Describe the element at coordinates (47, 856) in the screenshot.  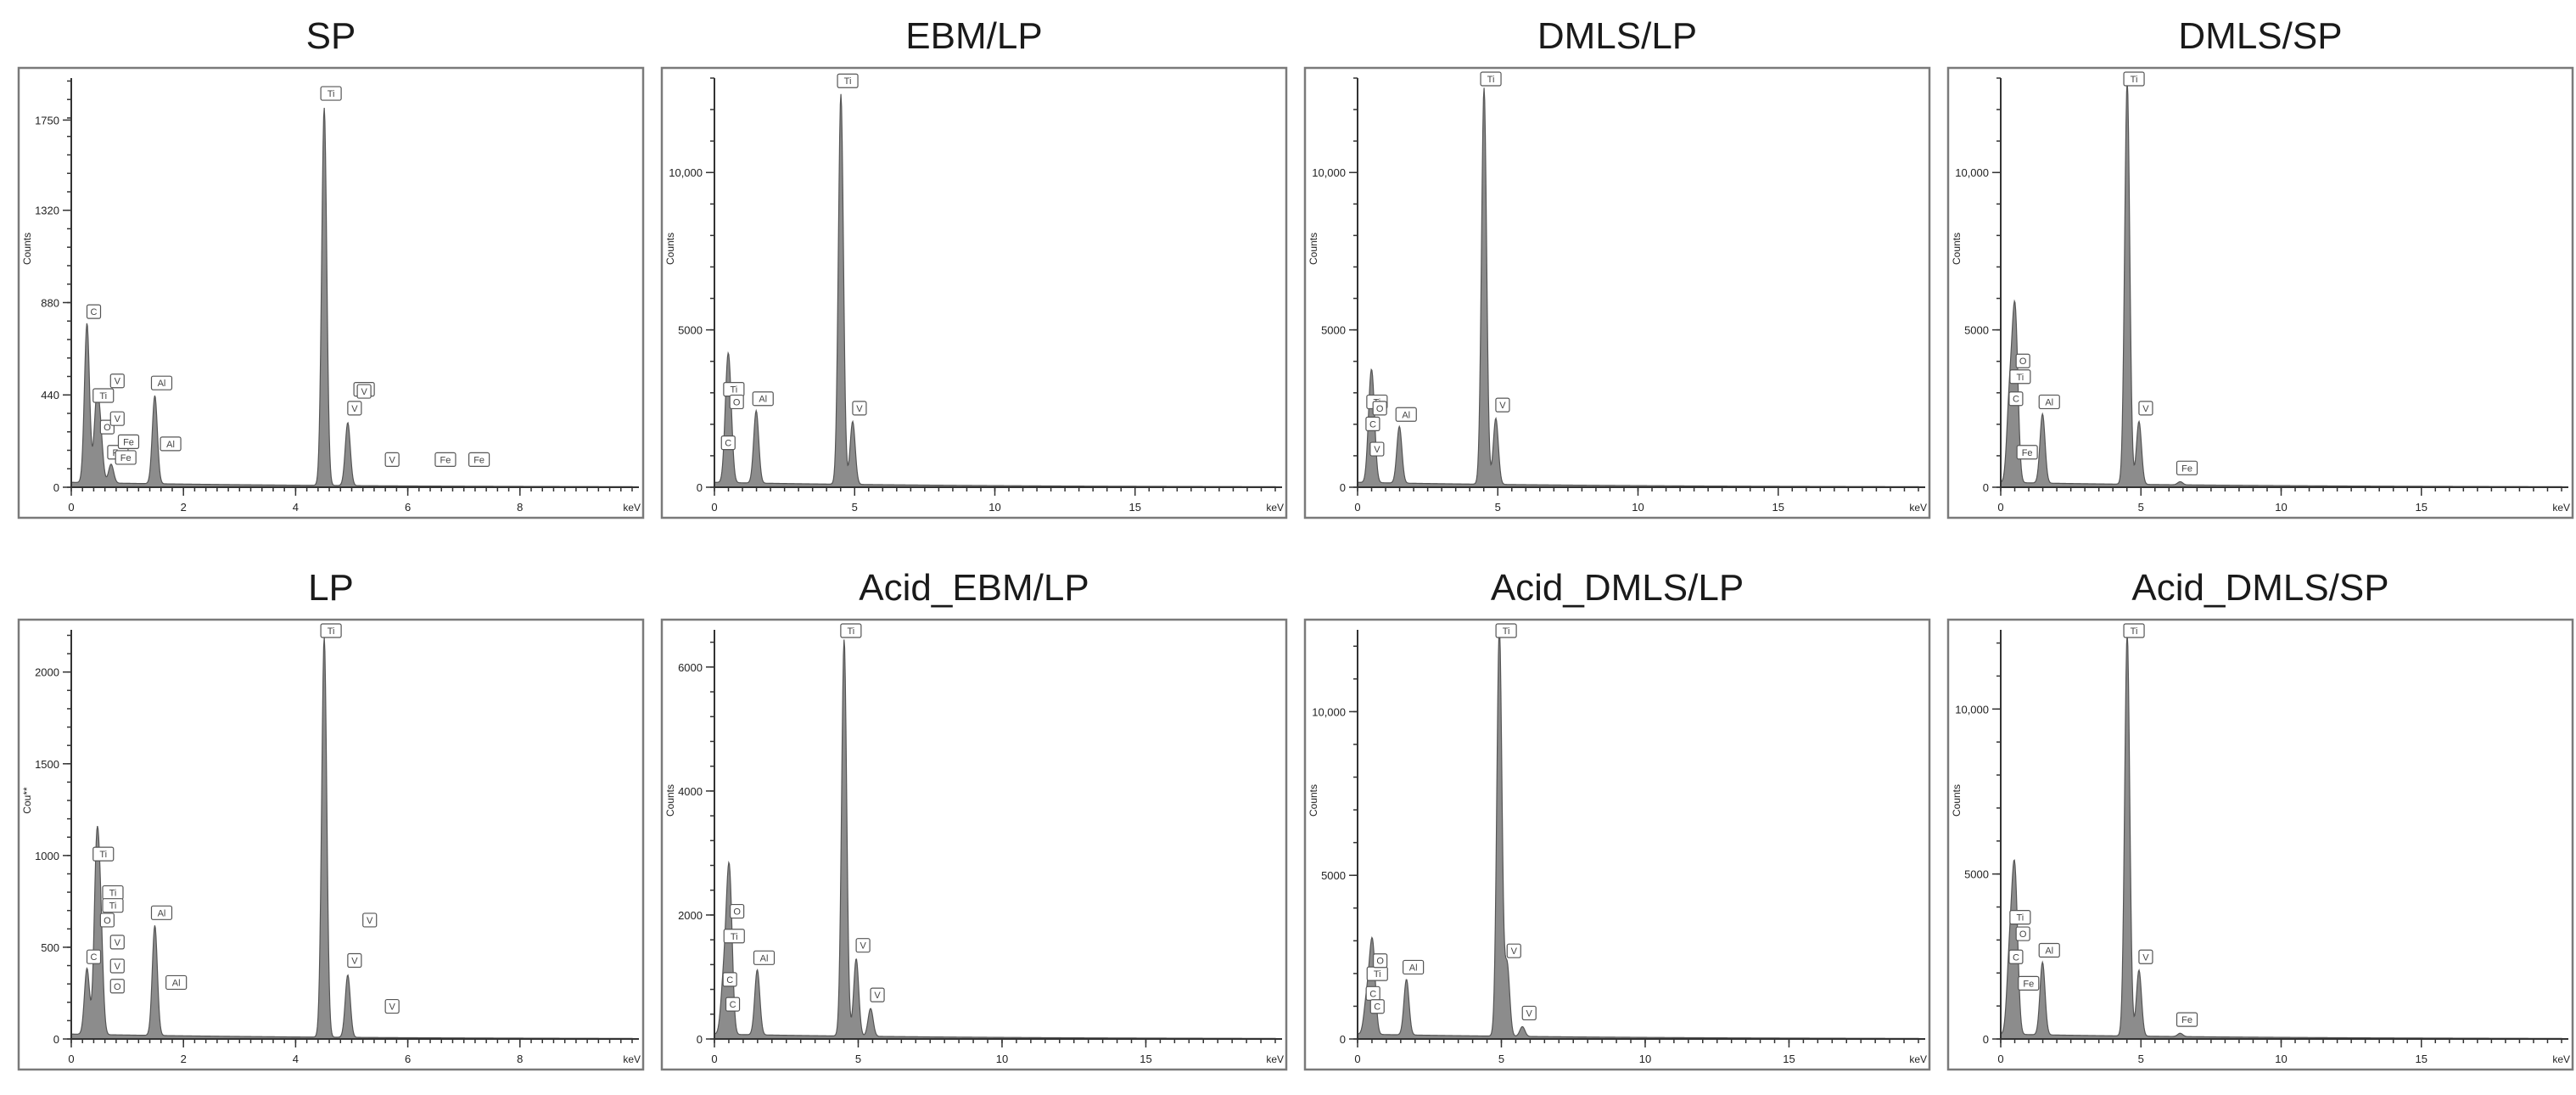
I see `y-tick-label: 1000` at that location.